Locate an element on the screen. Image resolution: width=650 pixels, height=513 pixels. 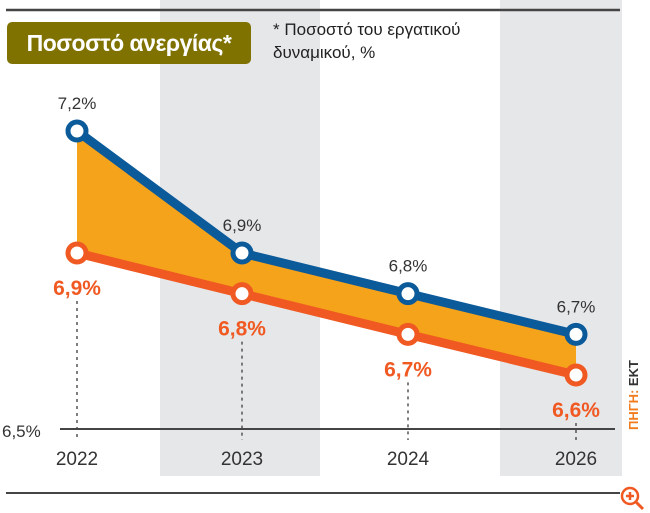
x-tick-label: 2024 is located at coordinates (408, 459).